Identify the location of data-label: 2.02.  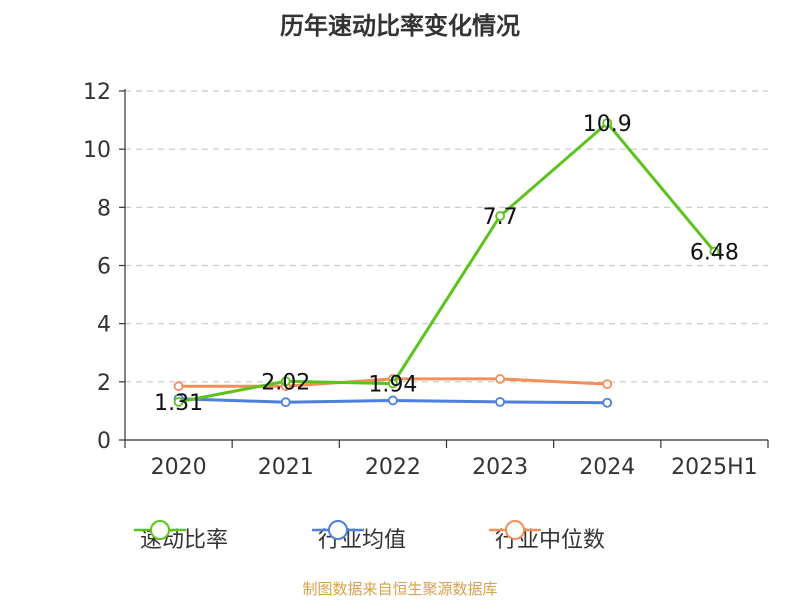
(285, 382).